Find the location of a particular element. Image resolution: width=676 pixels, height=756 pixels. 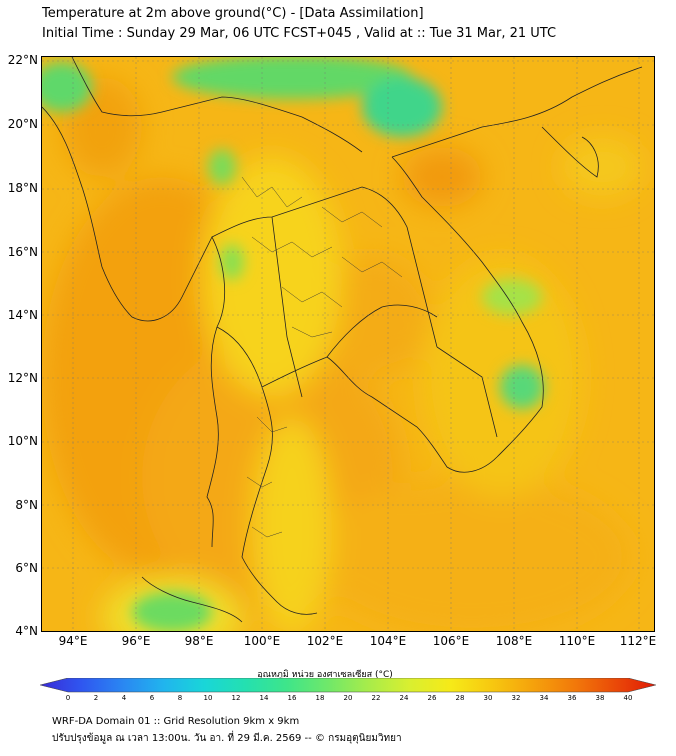

colorbar-tick-label: 12 is located at coordinates (236, 698).